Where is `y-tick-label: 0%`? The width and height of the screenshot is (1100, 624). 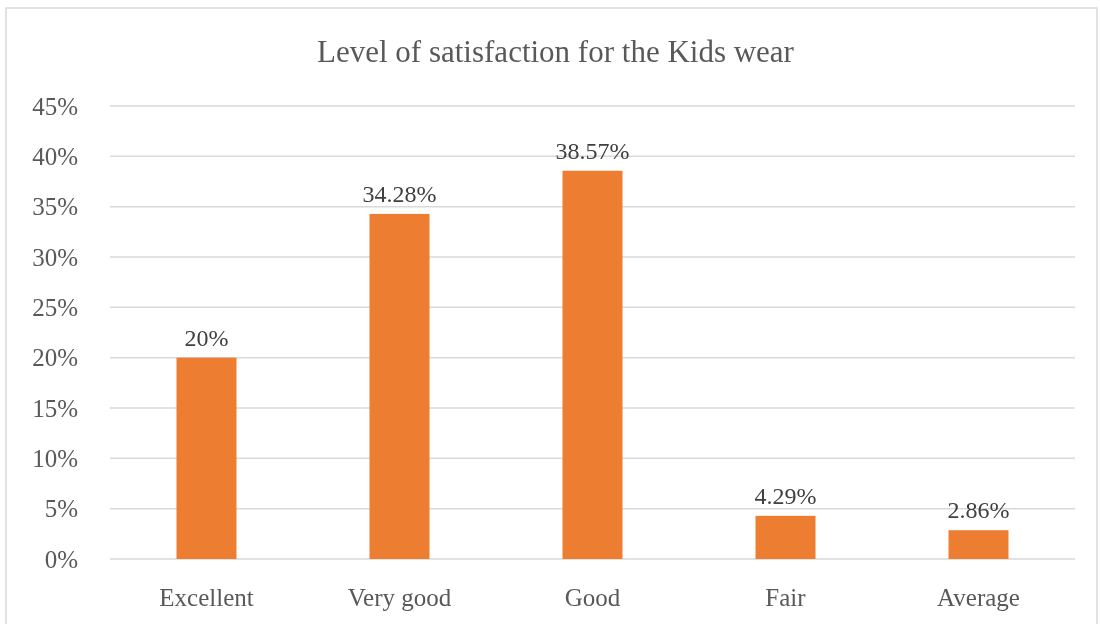 y-tick-label: 0% is located at coordinates (61, 559).